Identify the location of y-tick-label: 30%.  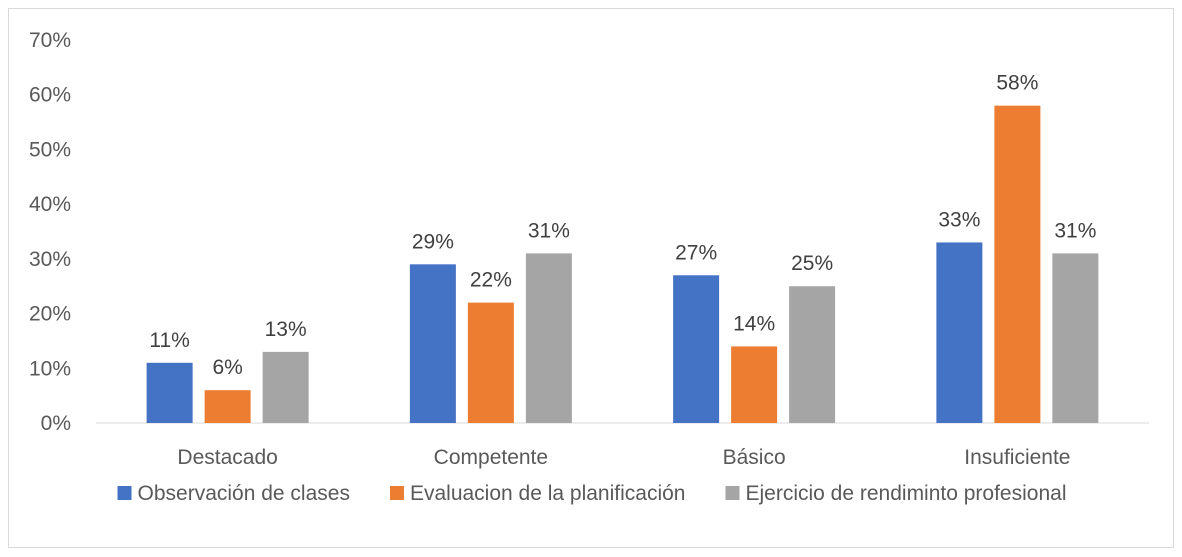
(50, 259).